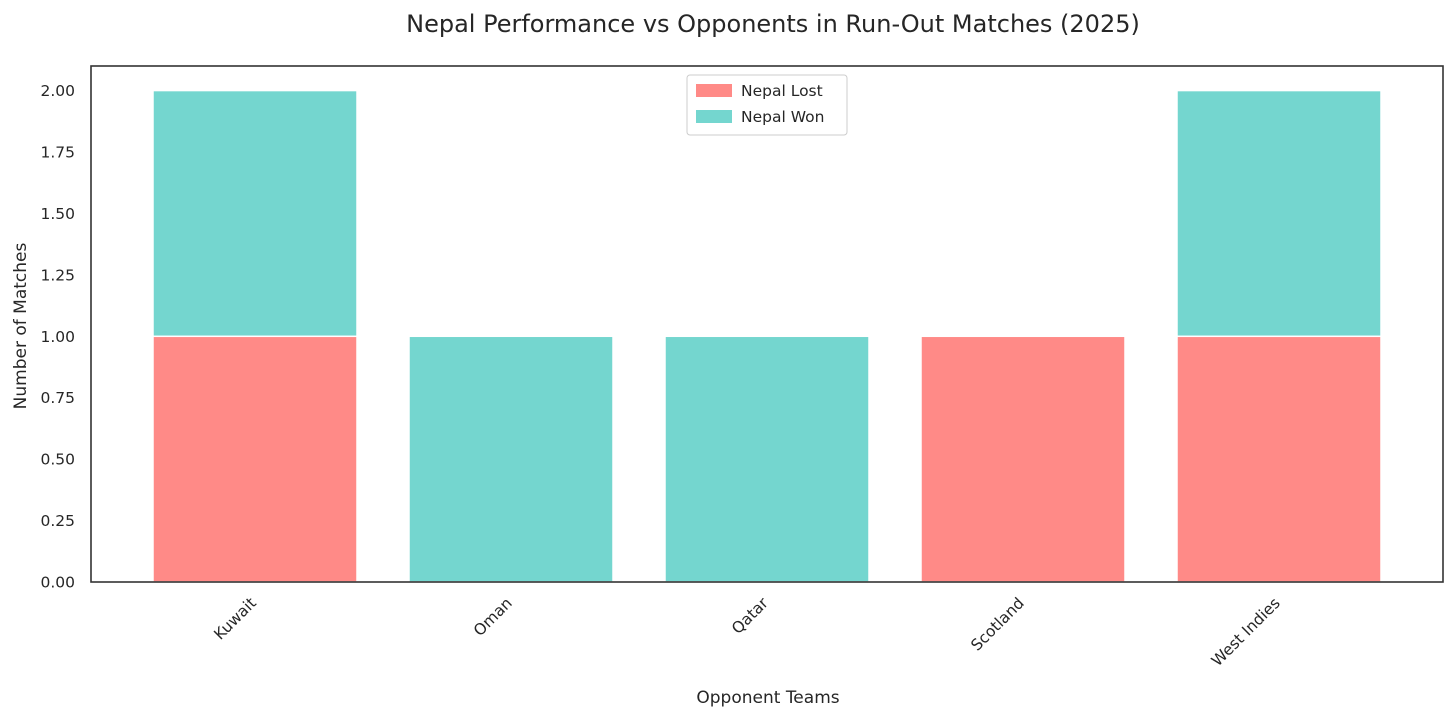 The width and height of the screenshot is (1456, 719). I want to click on y-tick-label: 1.75, so click(57, 153).